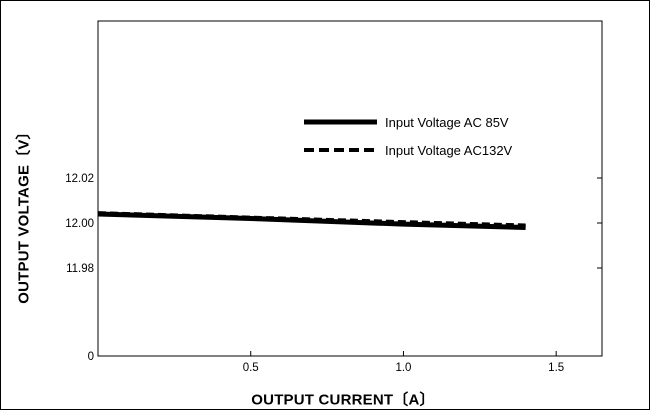 Image resolution: width=650 pixels, height=411 pixels. What do you see at coordinates (556, 368) in the screenshot?
I see `x-tick-label: 1.5` at bounding box center [556, 368].